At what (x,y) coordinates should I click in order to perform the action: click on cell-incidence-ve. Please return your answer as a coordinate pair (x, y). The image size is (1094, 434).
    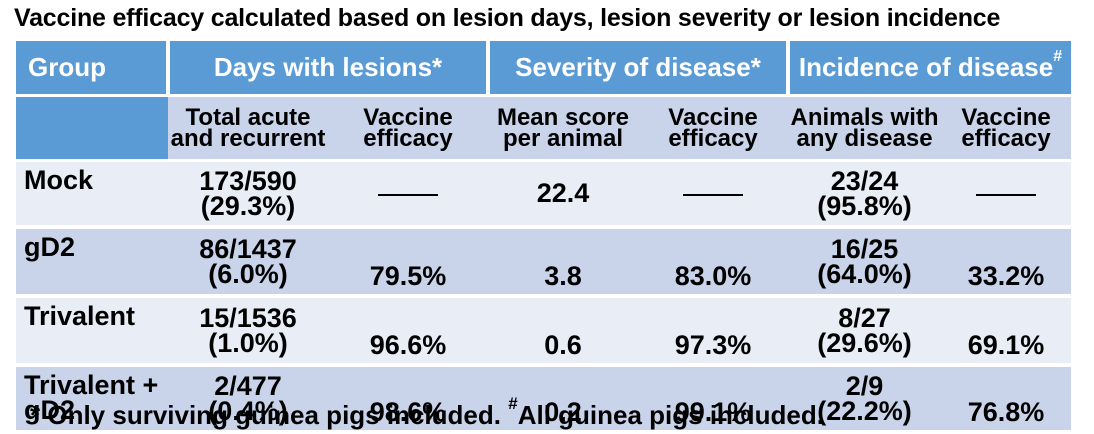
    Looking at the image, I should click on (1006, 194).